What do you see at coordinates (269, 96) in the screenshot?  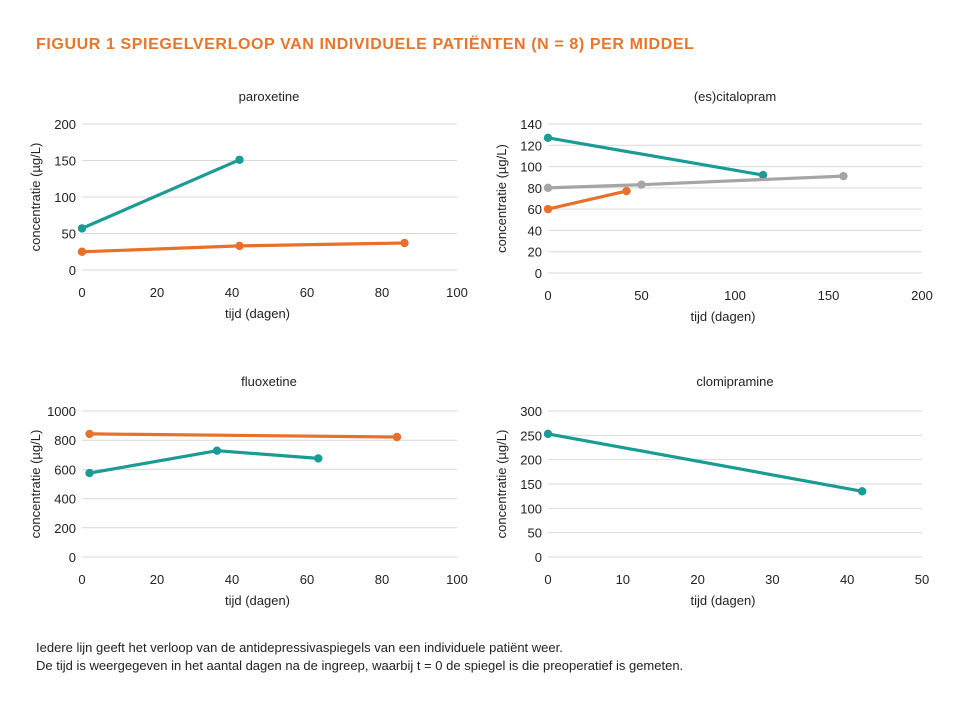 I see `chart-title: paroxetine` at bounding box center [269, 96].